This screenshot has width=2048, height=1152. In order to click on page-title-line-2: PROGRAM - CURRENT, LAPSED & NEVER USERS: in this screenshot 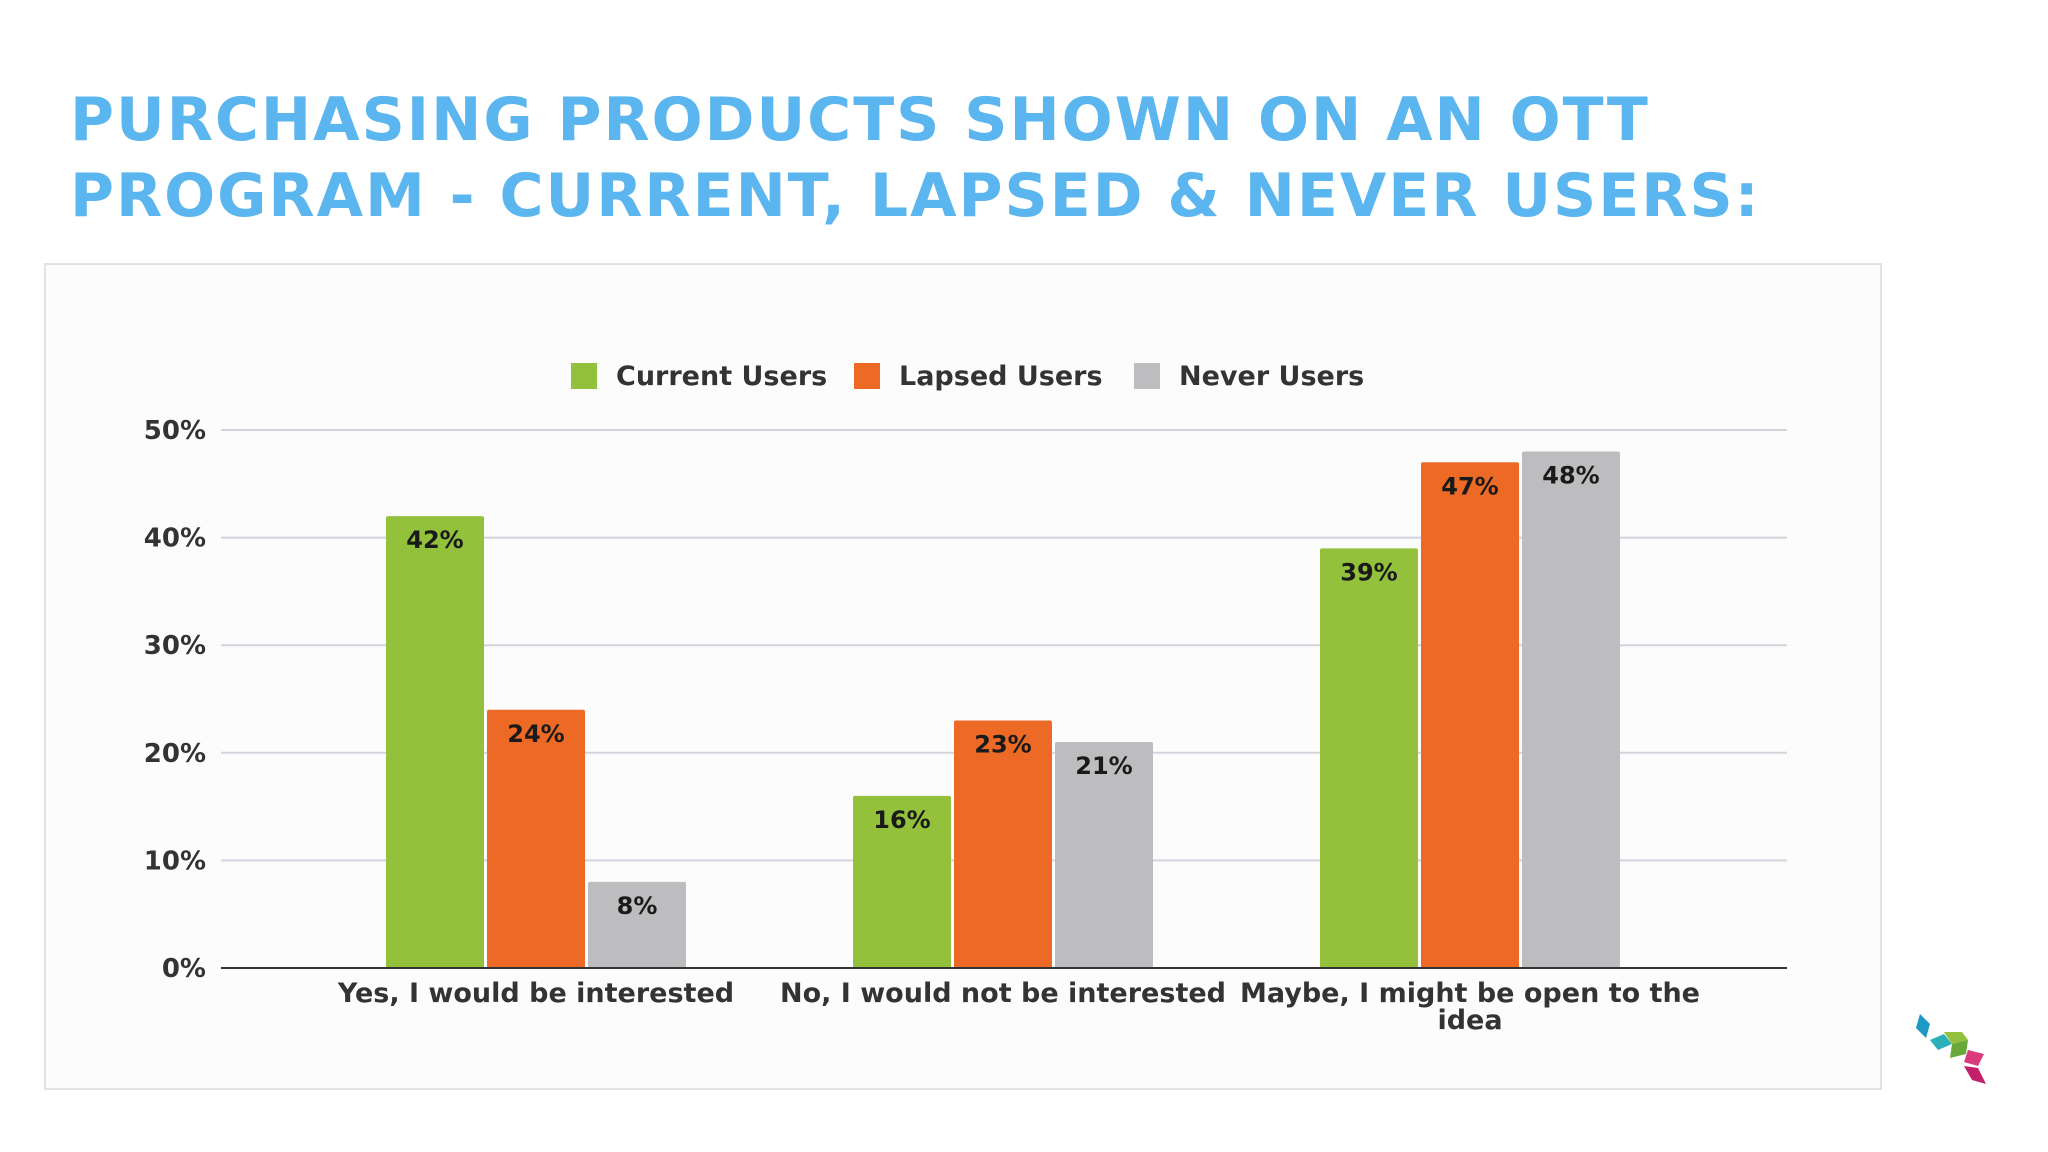, I will do `click(915, 196)`.